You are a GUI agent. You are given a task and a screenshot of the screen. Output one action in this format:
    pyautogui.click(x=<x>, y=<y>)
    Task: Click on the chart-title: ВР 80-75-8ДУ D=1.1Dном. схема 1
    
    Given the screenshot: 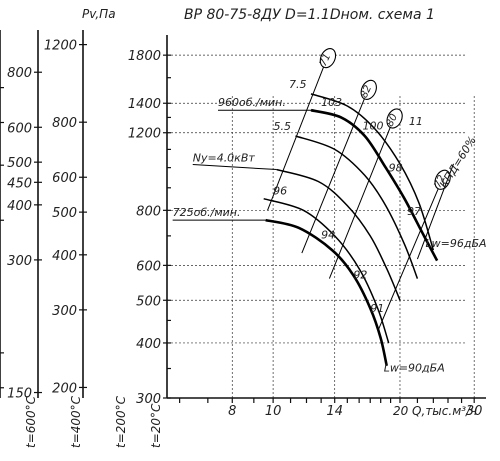 What is the action you would take?
    pyautogui.click(x=309, y=15)
    